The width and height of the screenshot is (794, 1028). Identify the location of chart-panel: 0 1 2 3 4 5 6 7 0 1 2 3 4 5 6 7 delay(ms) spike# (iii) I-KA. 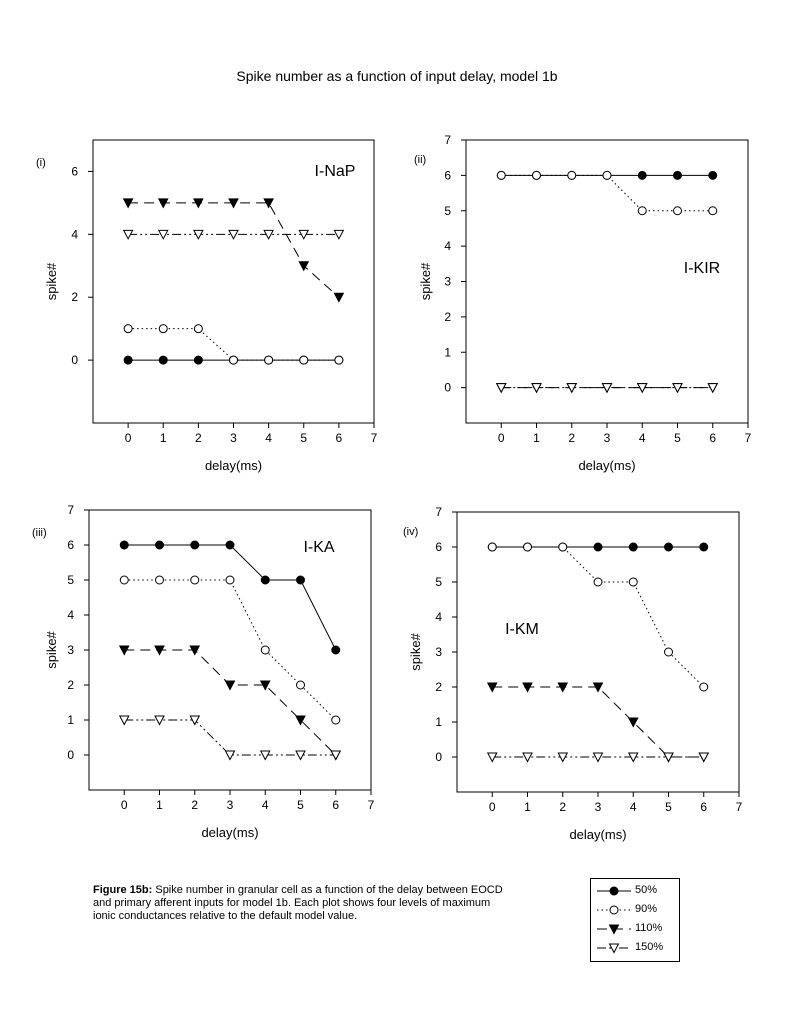
(203, 671).